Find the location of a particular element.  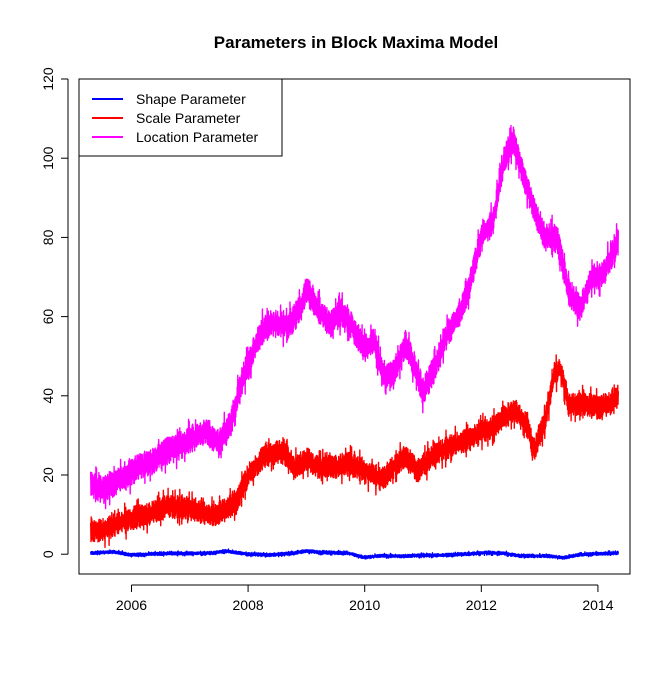

chart-title: Parameters in Block Maxima Model is located at coordinates (356, 42).